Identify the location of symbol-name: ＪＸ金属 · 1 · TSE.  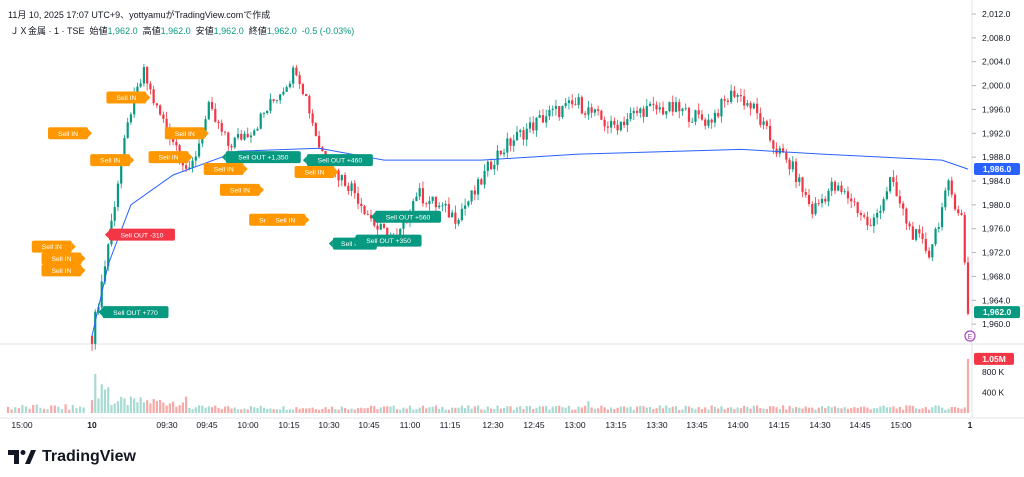
(47, 31).